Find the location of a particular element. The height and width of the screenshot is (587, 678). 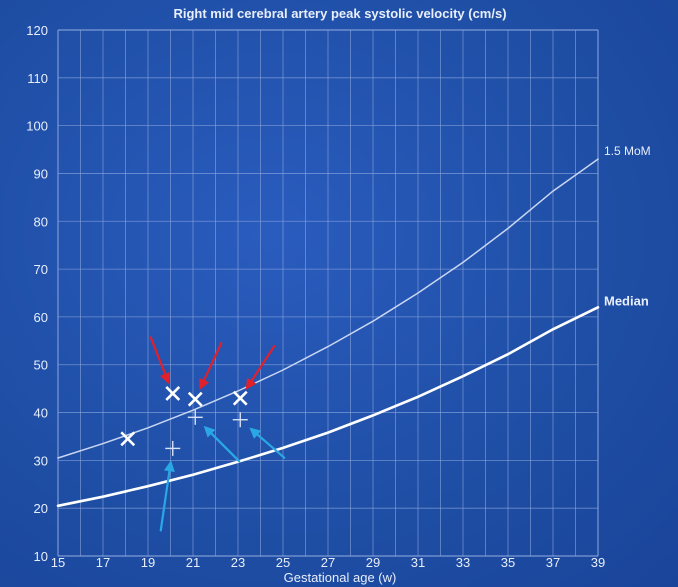

x-tick-label: 23 is located at coordinates (238, 562).